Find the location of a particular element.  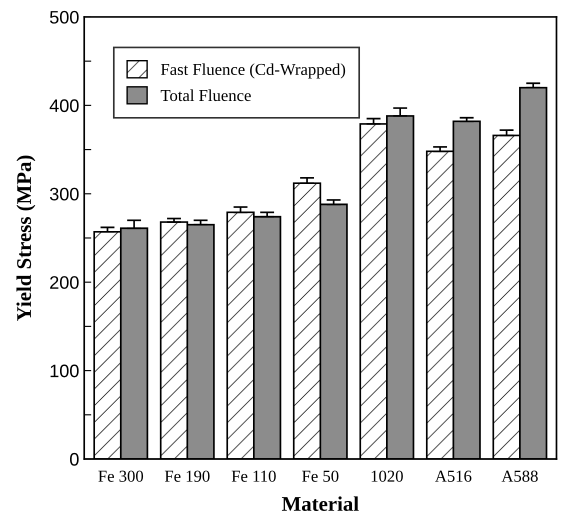

x-tick-label: Fe 110 is located at coordinates (254, 476).